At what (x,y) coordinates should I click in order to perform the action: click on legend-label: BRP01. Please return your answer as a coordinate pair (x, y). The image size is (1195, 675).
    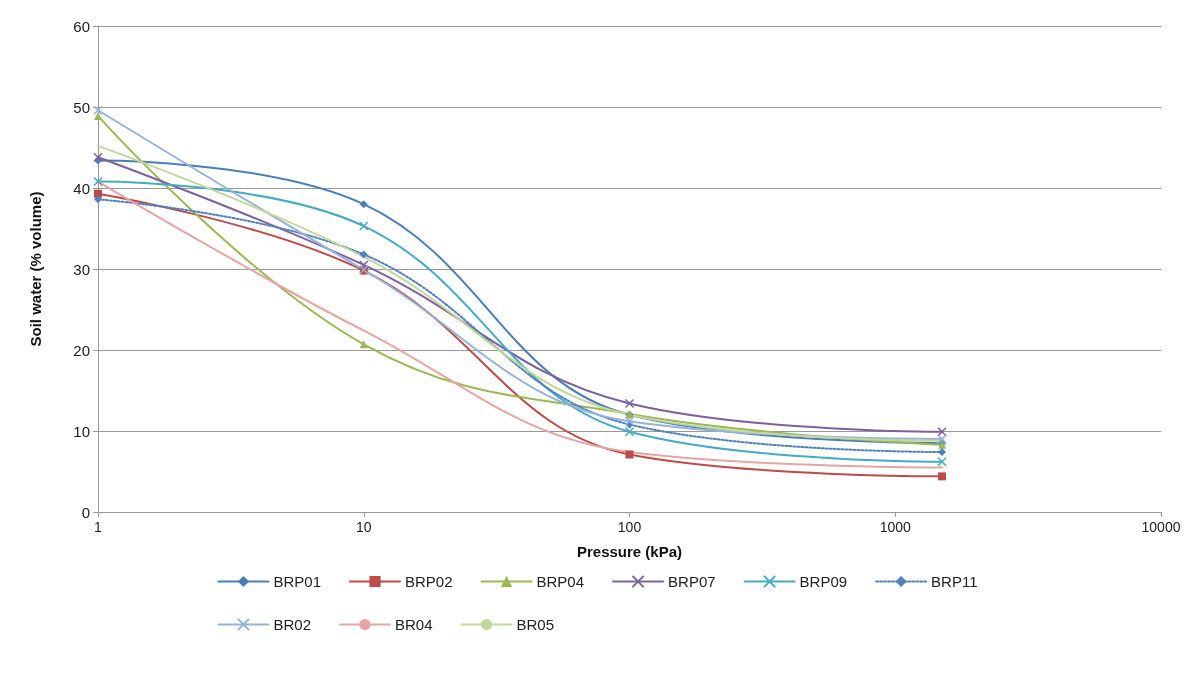
    Looking at the image, I should click on (297, 581).